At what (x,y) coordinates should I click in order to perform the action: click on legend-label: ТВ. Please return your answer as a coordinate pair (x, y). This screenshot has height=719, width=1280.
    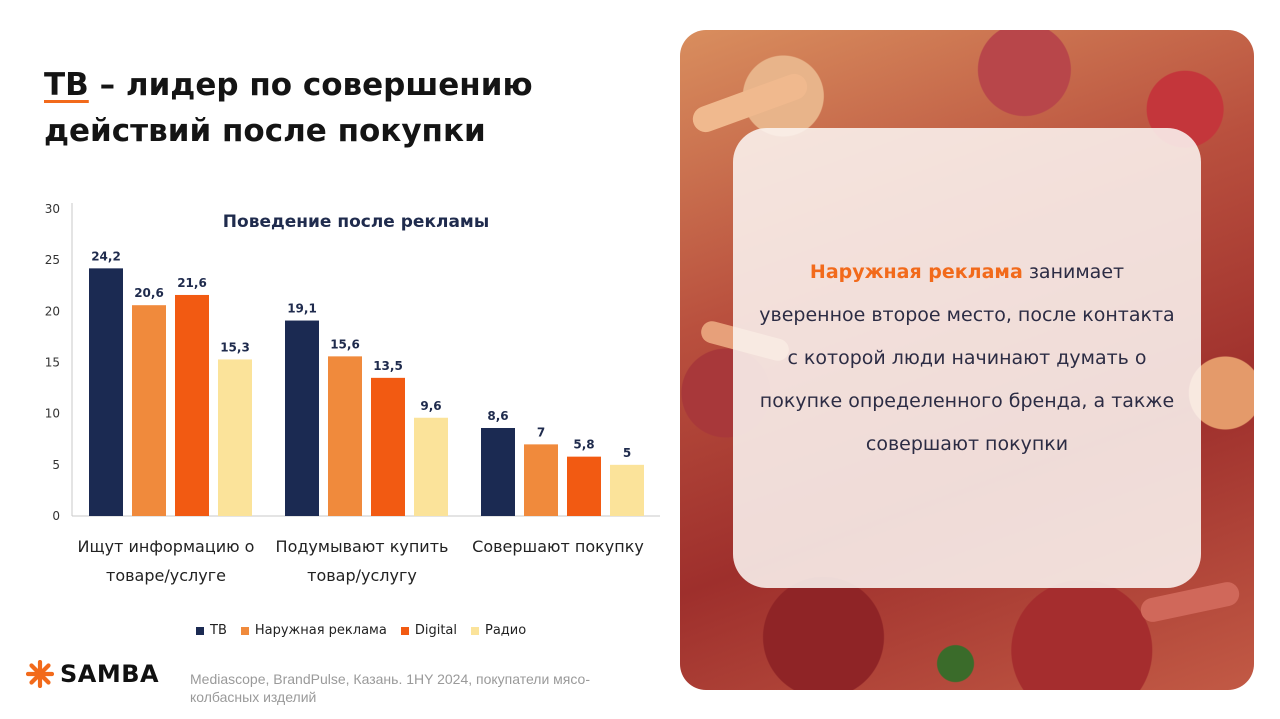
    Looking at the image, I should click on (218, 630).